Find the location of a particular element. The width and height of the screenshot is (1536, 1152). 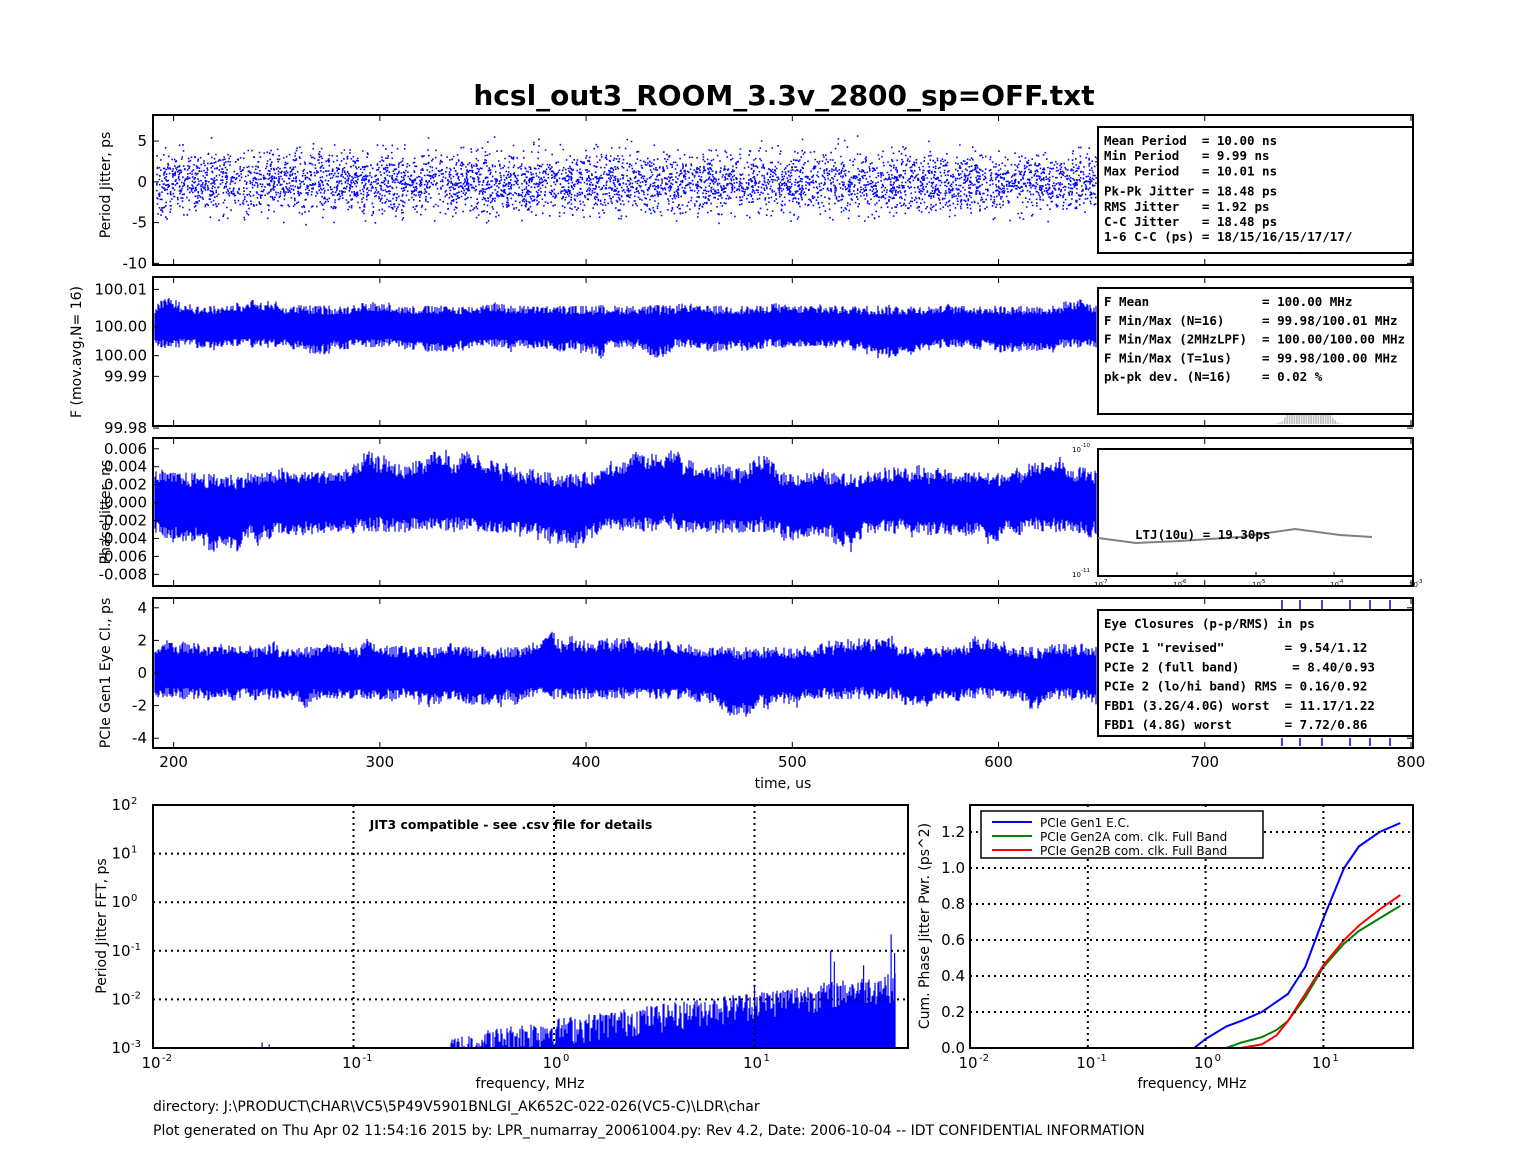

period-info-line: Max Period = 10.01 ns is located at coordinates (1190, 170).